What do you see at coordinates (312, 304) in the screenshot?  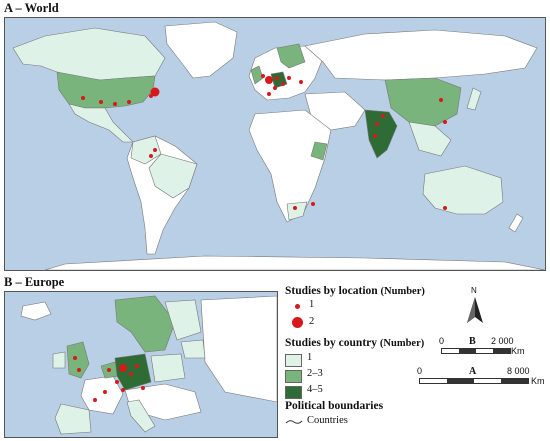 I see `legend-location-1: 1` at bounding box center [312, 304].